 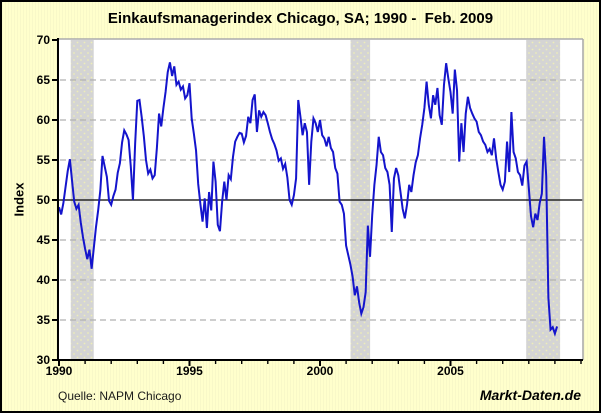 I want to click on y-tick-label: 60, so click(x=43, y=120).